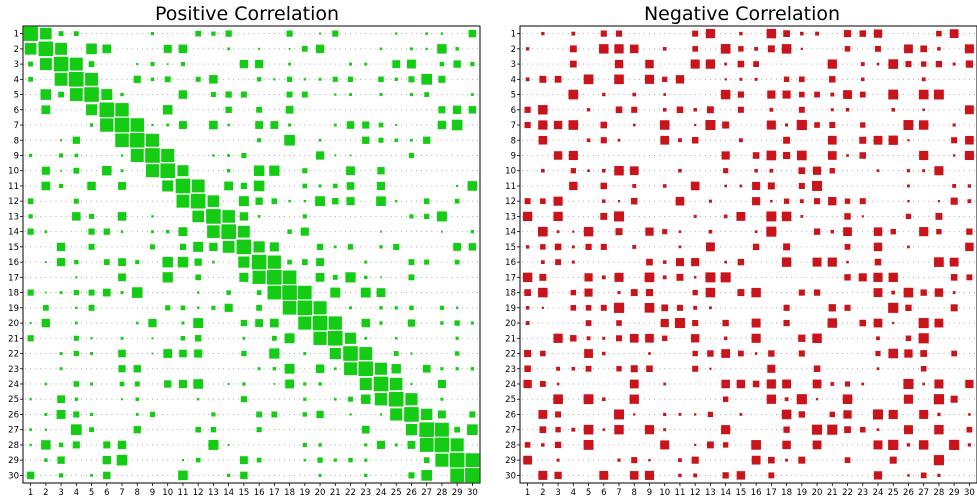 This screenshot has width=977, height=498. What do you see at coordinates (16, 65) in the screenshot?
I see `y-tick-label: 3` at bounding box center [16, 65].